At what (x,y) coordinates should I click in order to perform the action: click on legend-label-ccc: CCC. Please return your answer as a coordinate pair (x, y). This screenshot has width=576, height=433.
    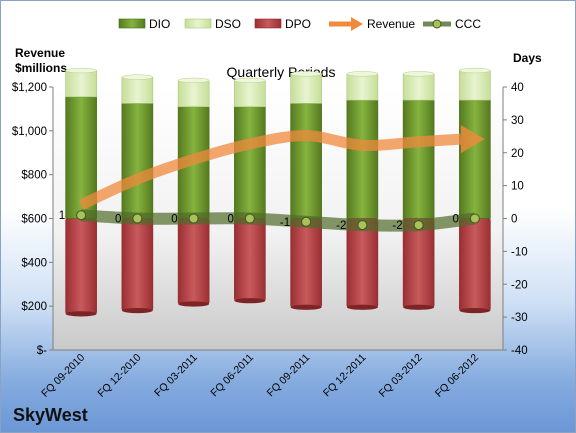
    Looking at the image, I should click on (468, 24).